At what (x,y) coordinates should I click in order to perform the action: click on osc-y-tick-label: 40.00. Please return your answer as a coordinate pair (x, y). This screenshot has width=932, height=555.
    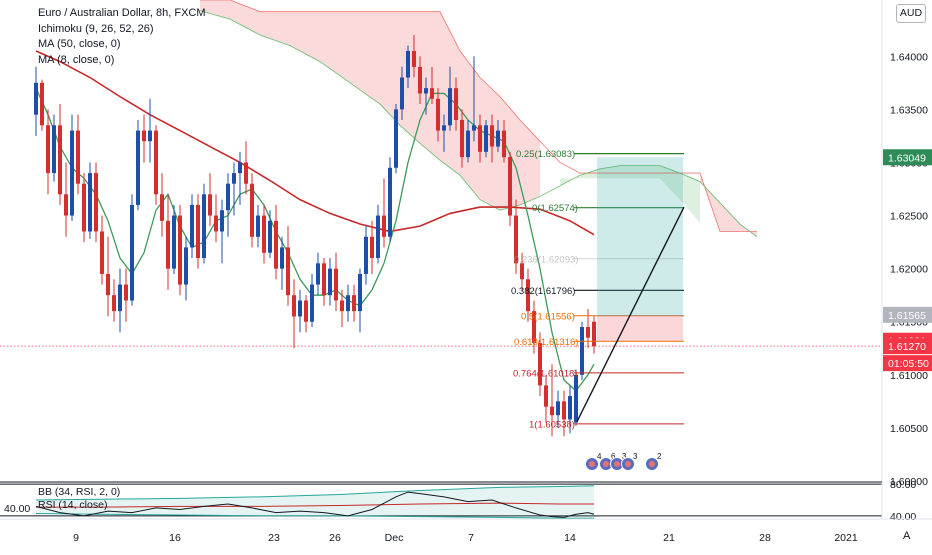
    Looking at the image, I should click on (903, 517).